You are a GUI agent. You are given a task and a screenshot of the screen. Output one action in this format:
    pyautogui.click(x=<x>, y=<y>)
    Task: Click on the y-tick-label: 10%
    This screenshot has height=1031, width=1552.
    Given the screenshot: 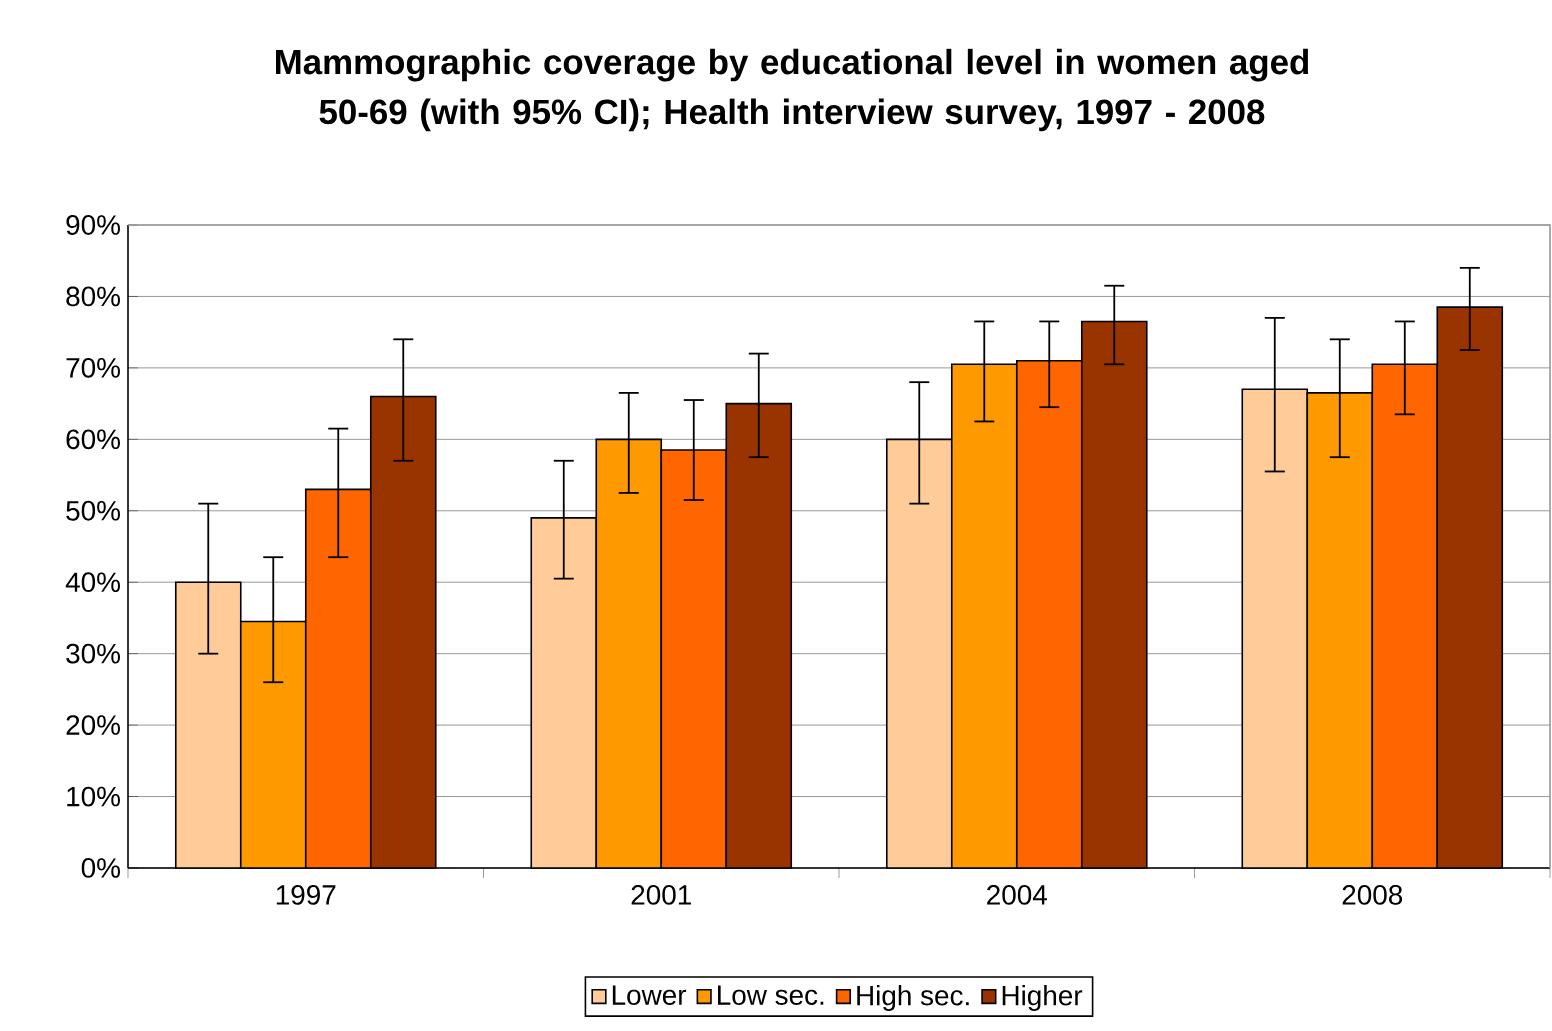 What is the action you would take?
    pyautogui.click(x=93, y=796)
    